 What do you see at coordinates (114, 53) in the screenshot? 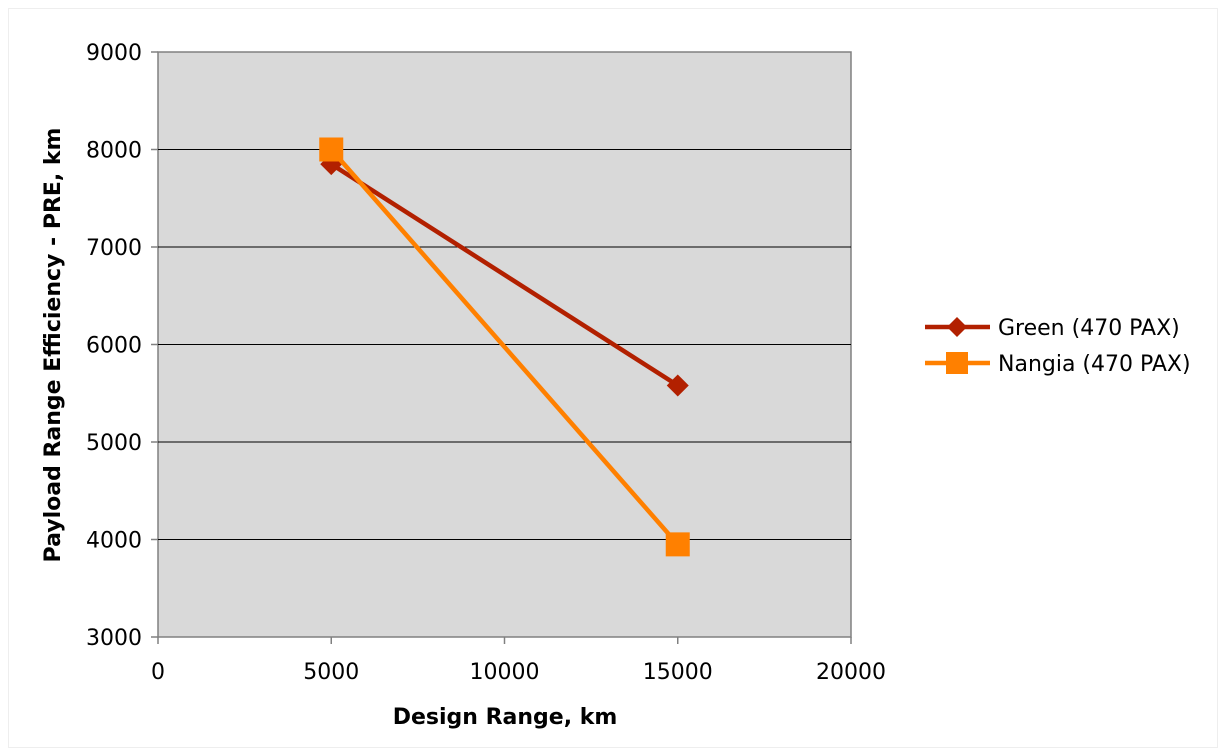
I see `y-tick-label: 9000` at bounding box center [114, 53].